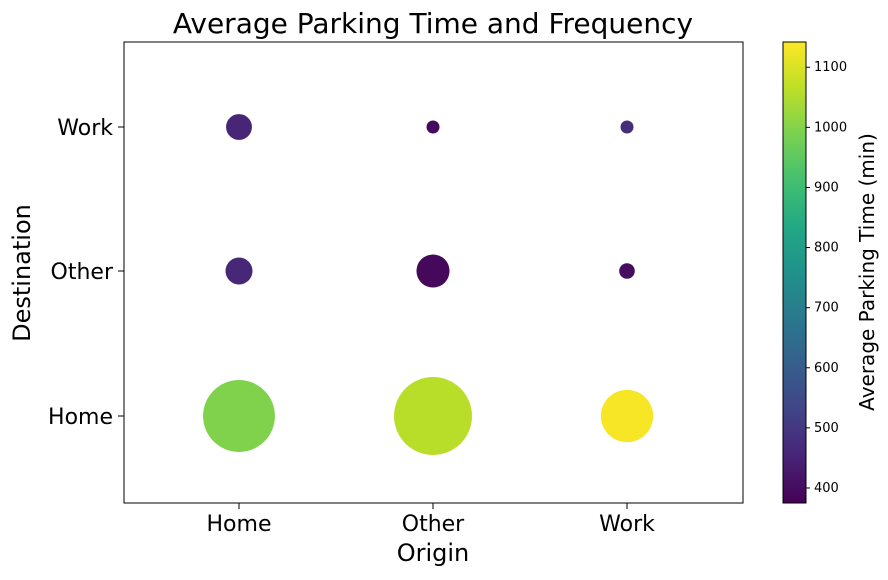 The image size is (888, 580). What do you see at coordinates (433, 271) in the screenshot?
I see `bubble-other-to-other` at bounding box center [433, 271].